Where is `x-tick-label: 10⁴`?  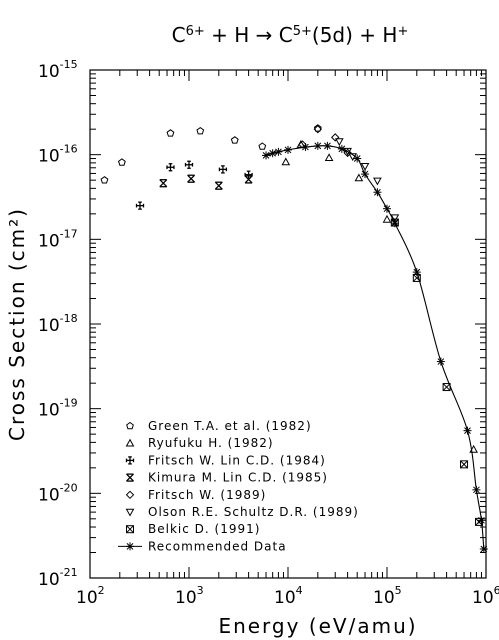
x-tick-label: 10⁴ is located at coordinates (288, 596).